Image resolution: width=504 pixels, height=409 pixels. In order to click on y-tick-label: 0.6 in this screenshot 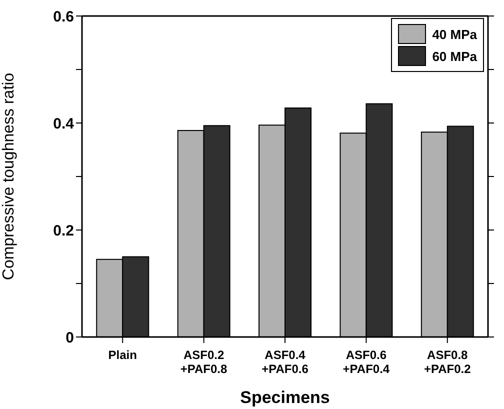, I will do `click(63, 17)`.